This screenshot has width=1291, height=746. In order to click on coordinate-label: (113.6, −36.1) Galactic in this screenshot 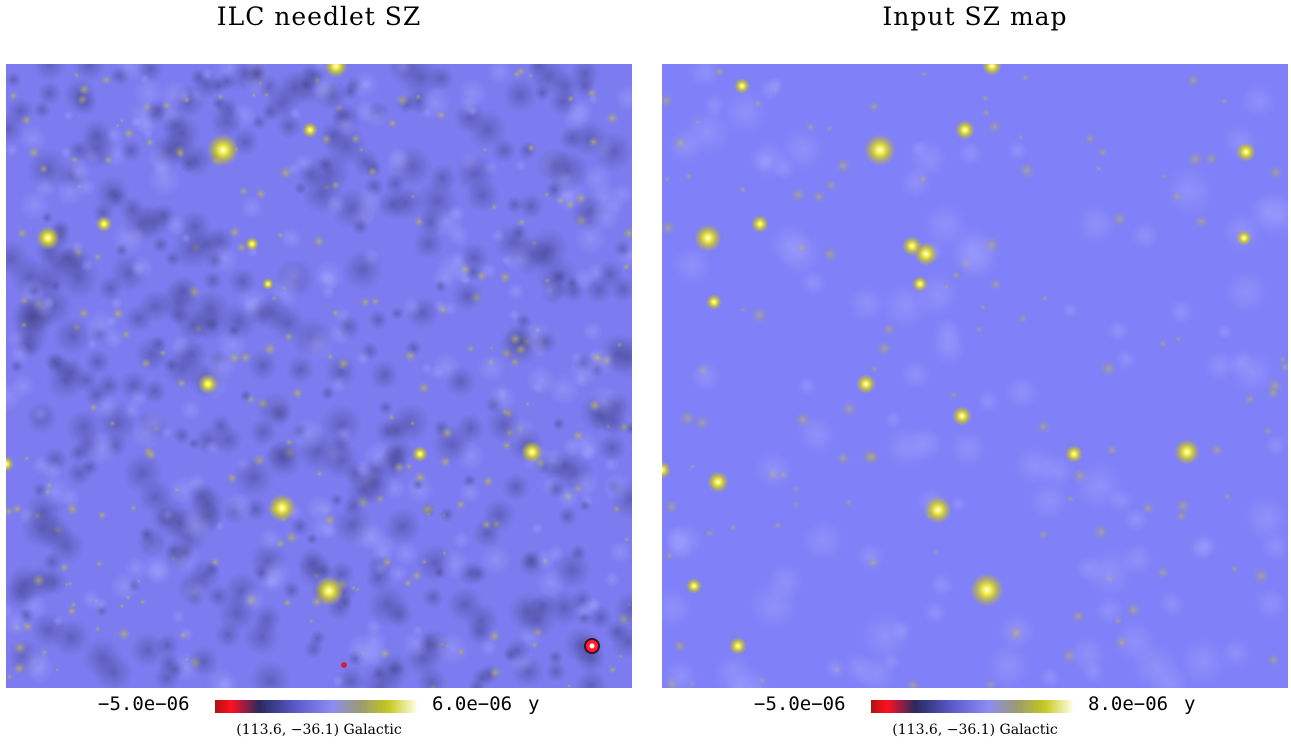, I will do `click(975, 730)`.